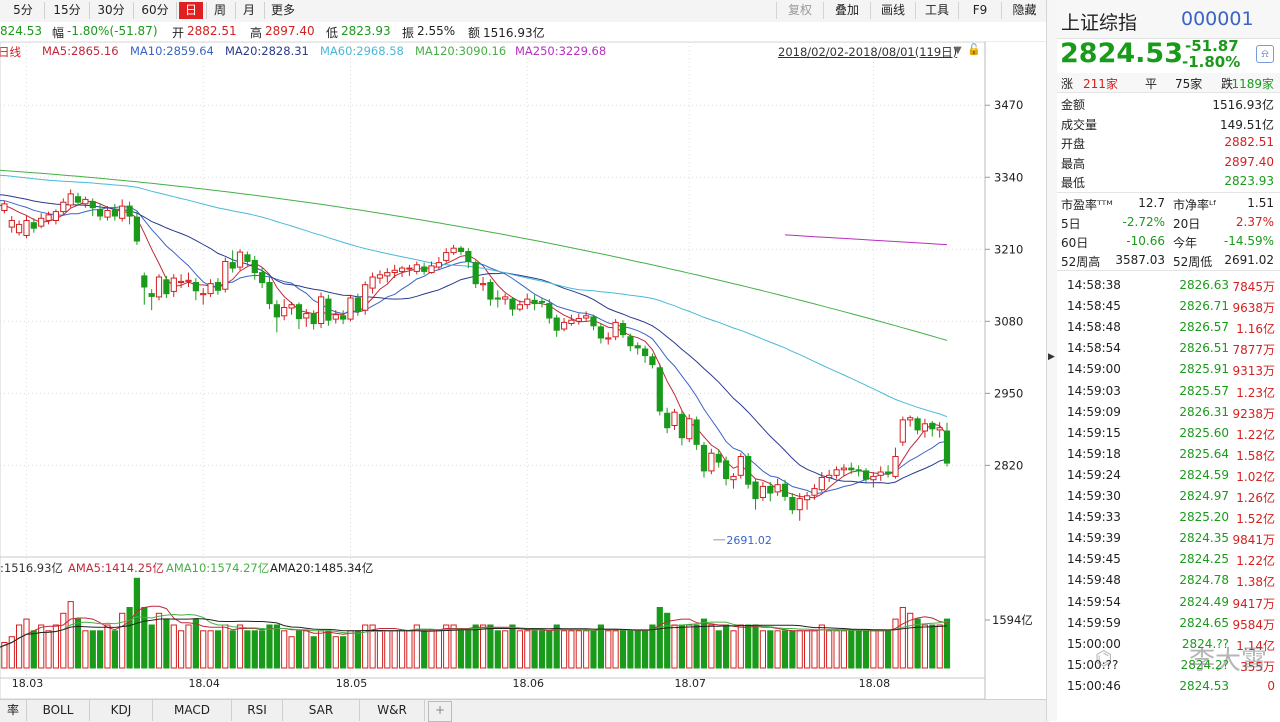  I want to click on time-tick-label: 18.06, so click(528, 683).